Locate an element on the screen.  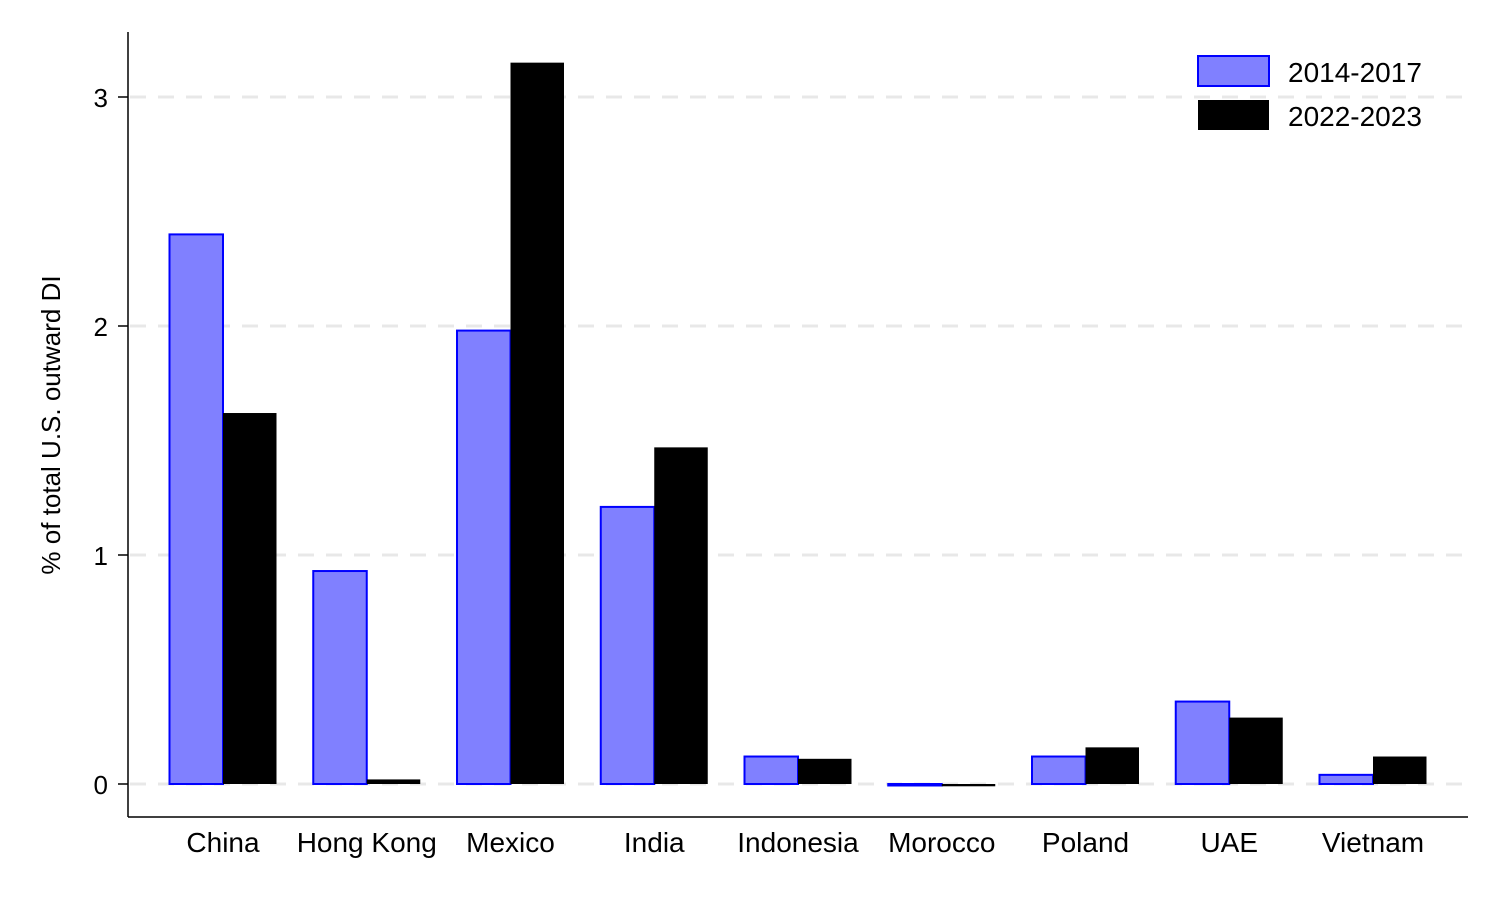
x-tick-label: Morocco is located at coordinates (941, 842).